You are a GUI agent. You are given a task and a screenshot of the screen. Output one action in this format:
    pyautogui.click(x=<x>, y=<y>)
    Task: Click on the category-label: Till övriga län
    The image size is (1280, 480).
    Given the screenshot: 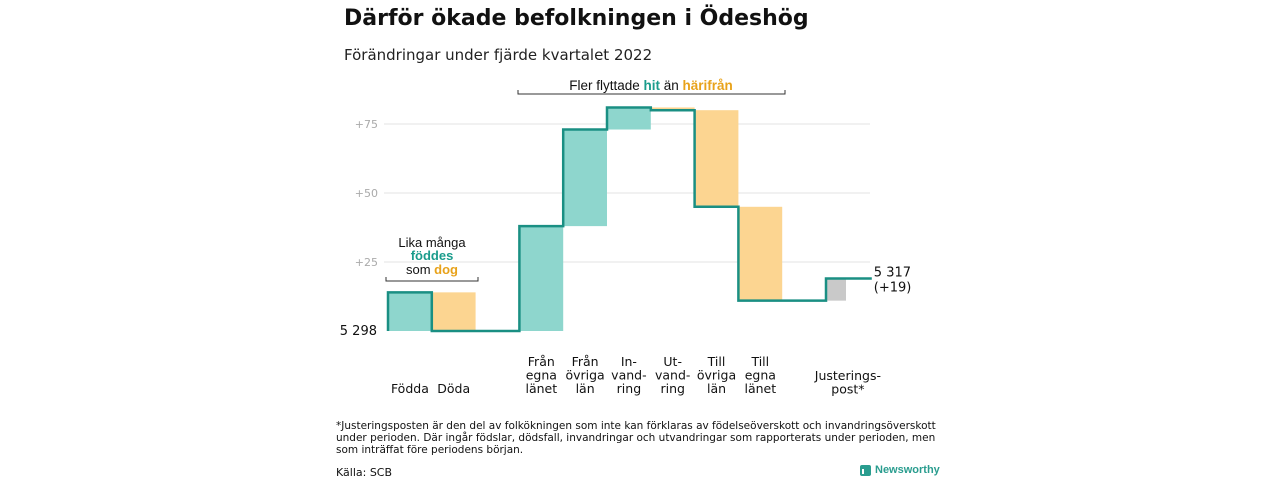 What is the action you would take?
    pyautogui.click(x=716, y=375)
    